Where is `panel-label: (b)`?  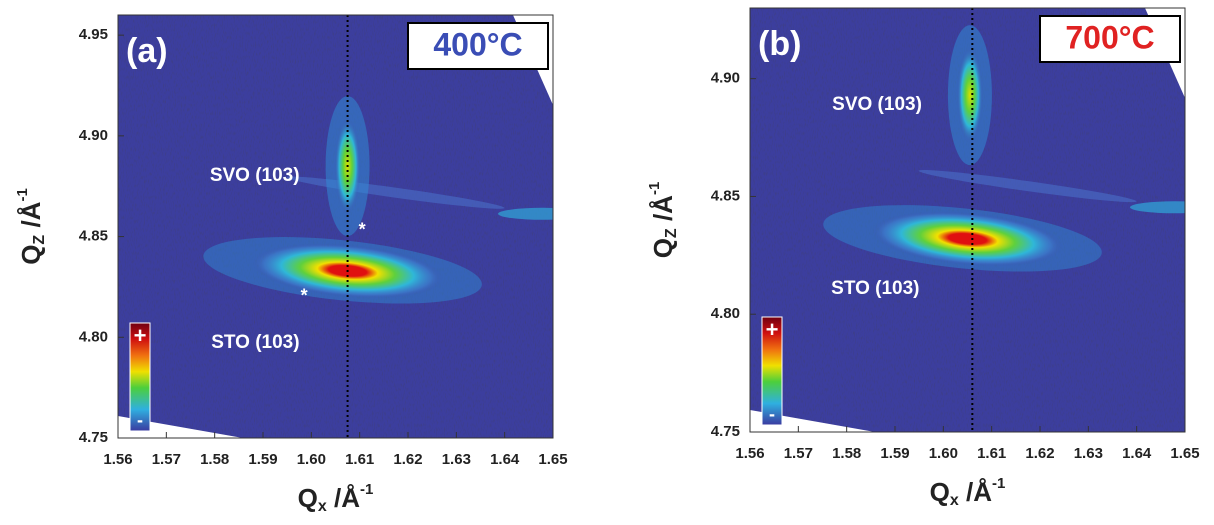 panel-label: (b) is located at coordinates (779, 44).